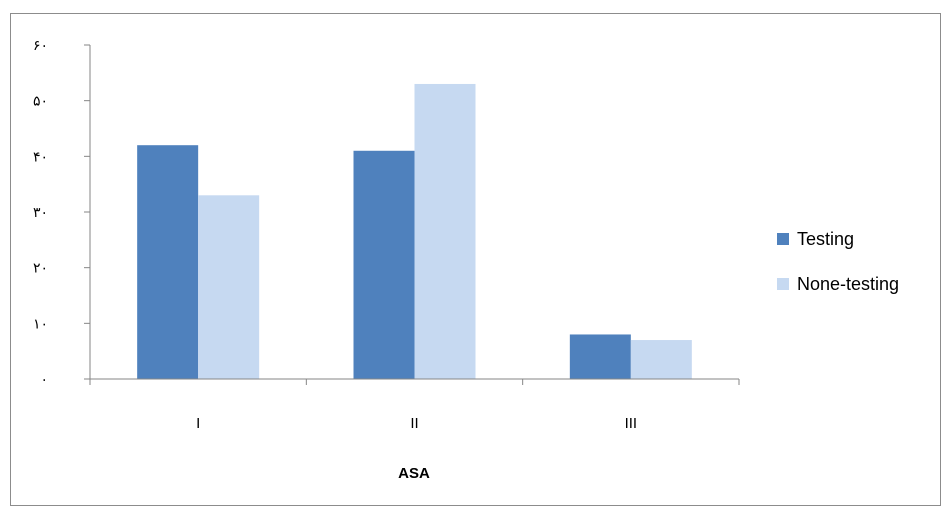  I want to click on legend: Testing None-testing, so click(838, 261).